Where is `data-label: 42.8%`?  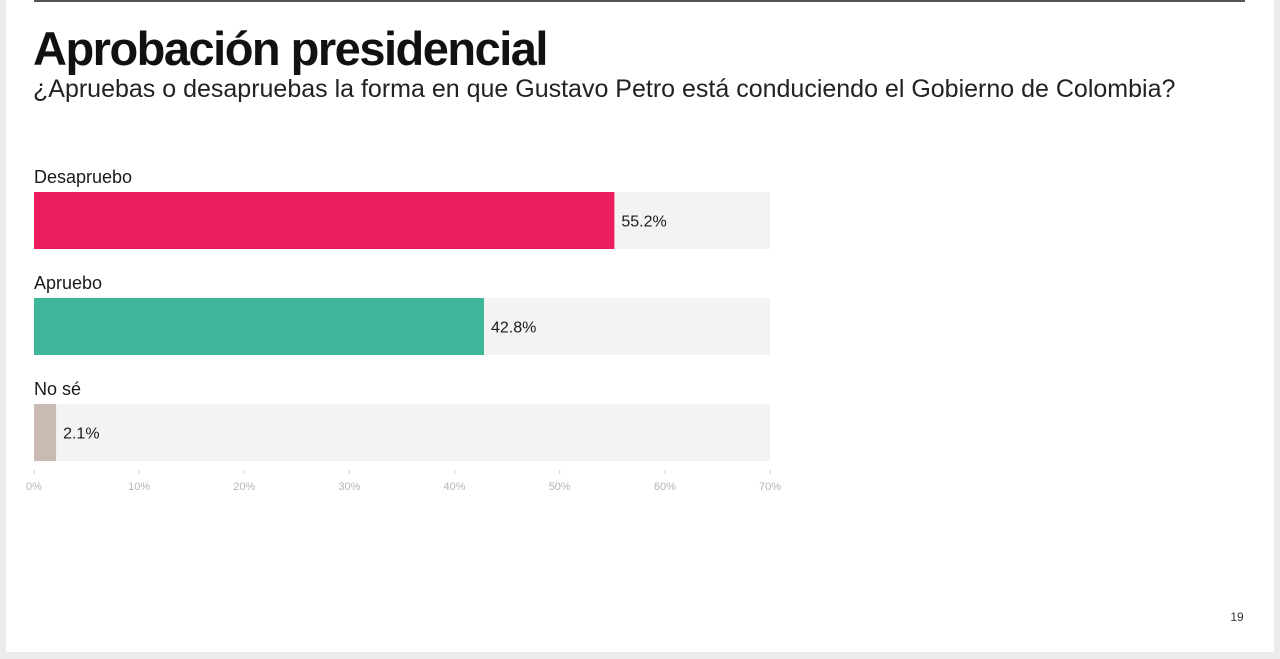 data-label: 42.8% is located at coordinates (513, 328).